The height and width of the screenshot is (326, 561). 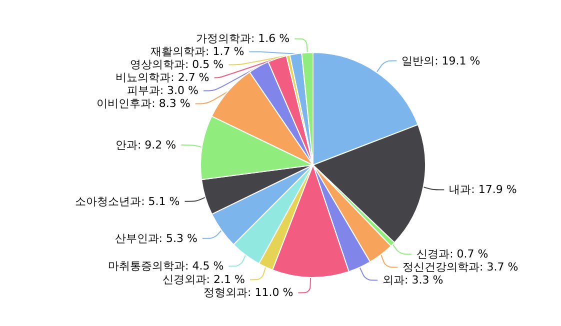 I want to click on slice-label: 정형외과: 11.0 %, so click(x=249, y=293).